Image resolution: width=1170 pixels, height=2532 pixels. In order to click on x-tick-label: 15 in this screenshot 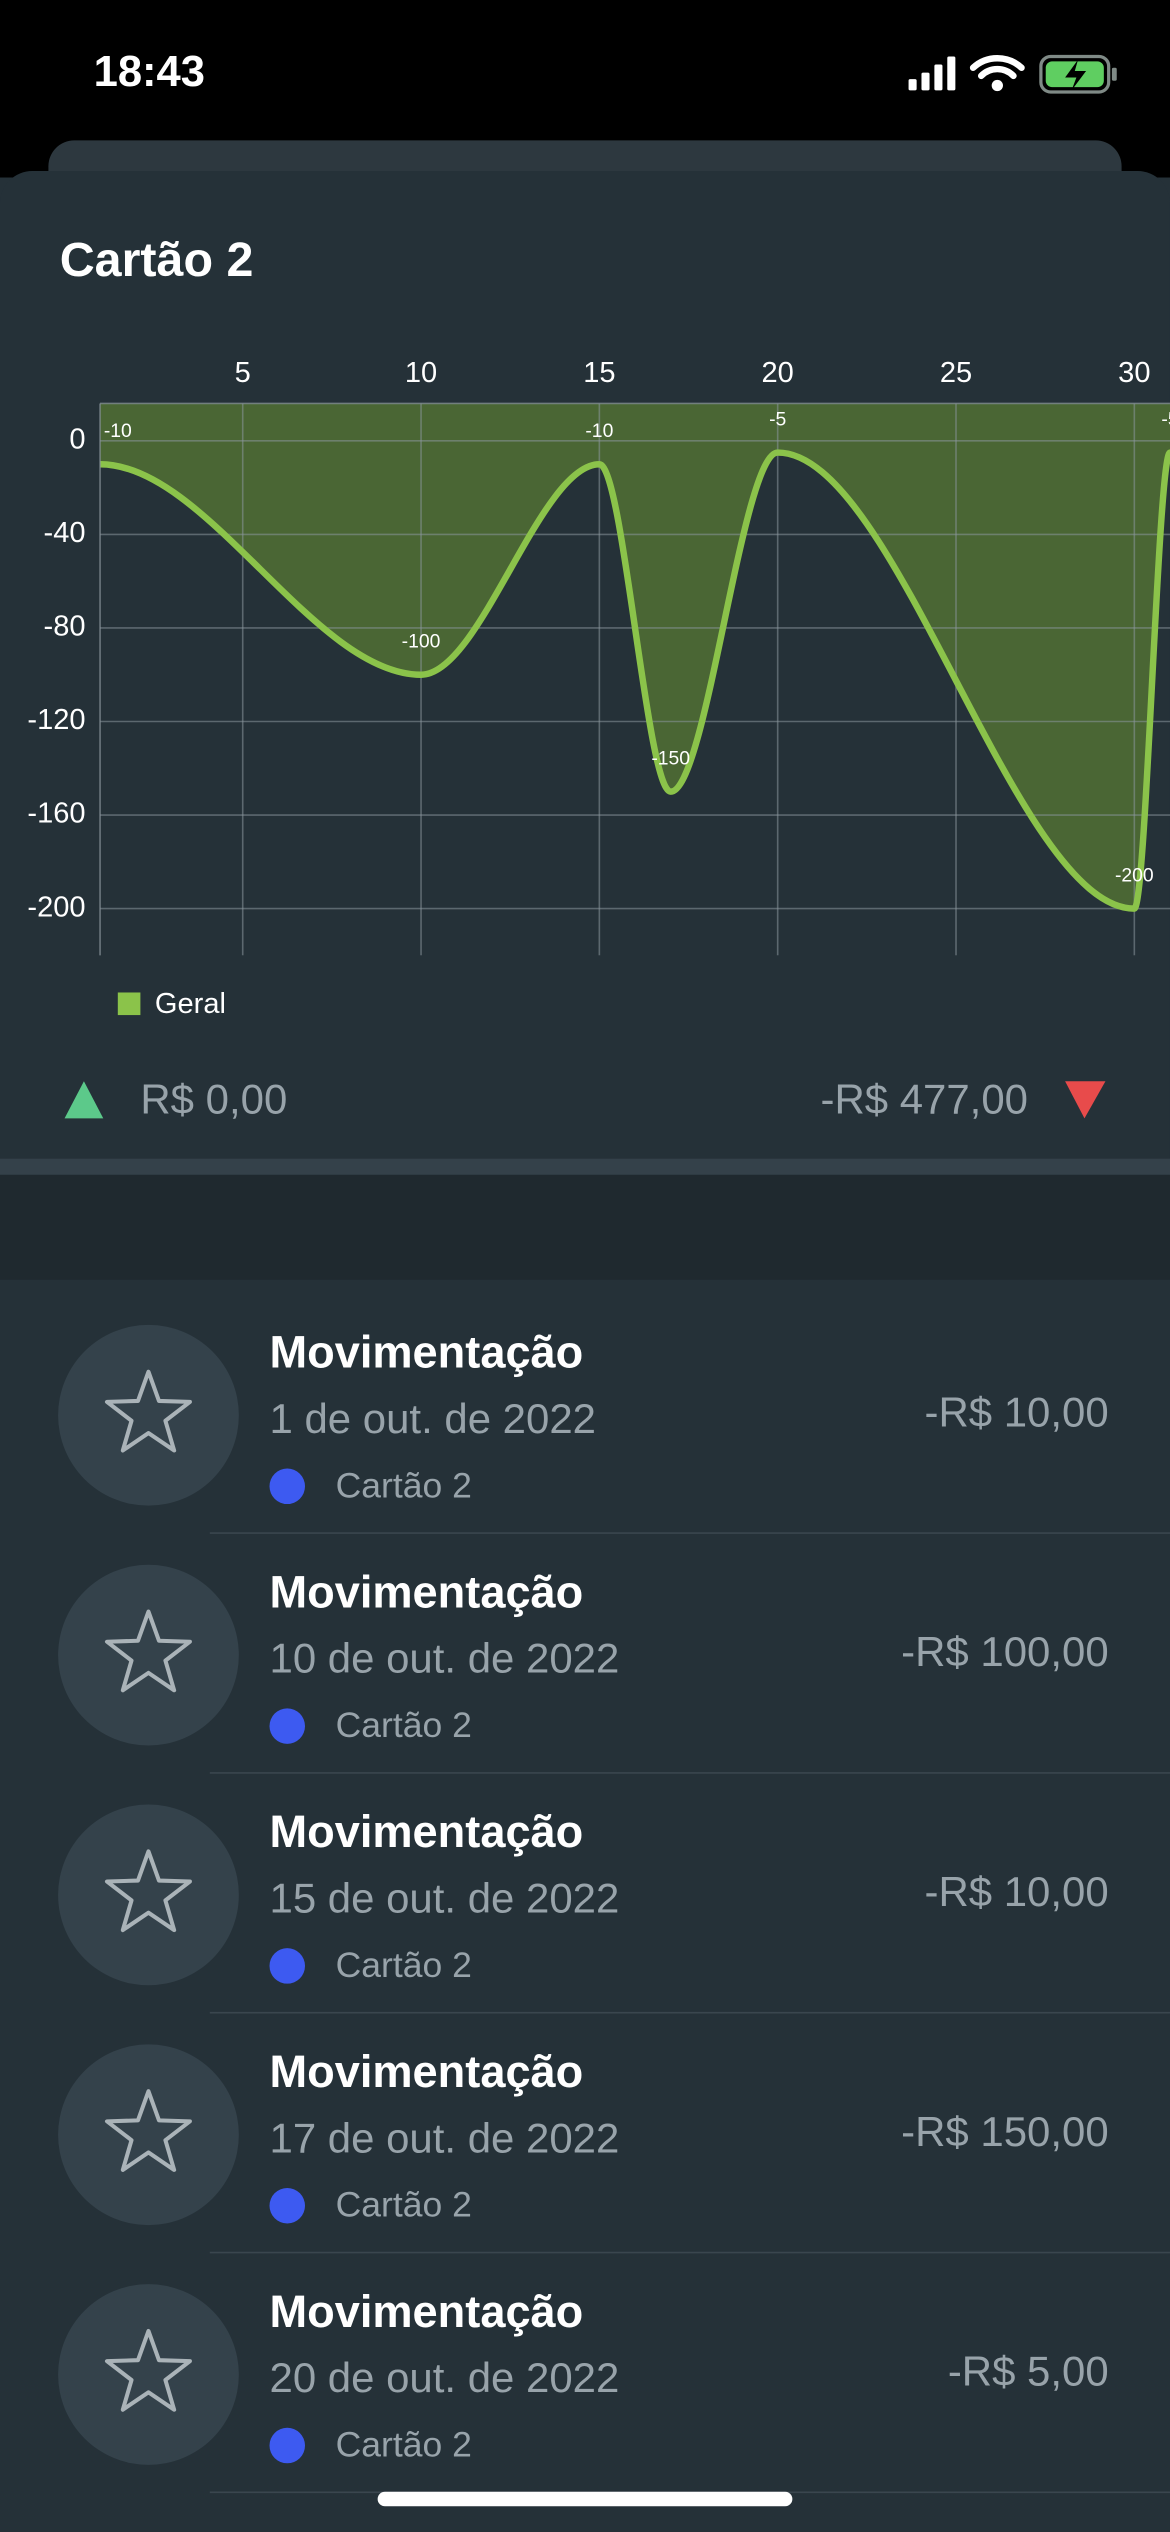, I will do `click(599, 373)`.